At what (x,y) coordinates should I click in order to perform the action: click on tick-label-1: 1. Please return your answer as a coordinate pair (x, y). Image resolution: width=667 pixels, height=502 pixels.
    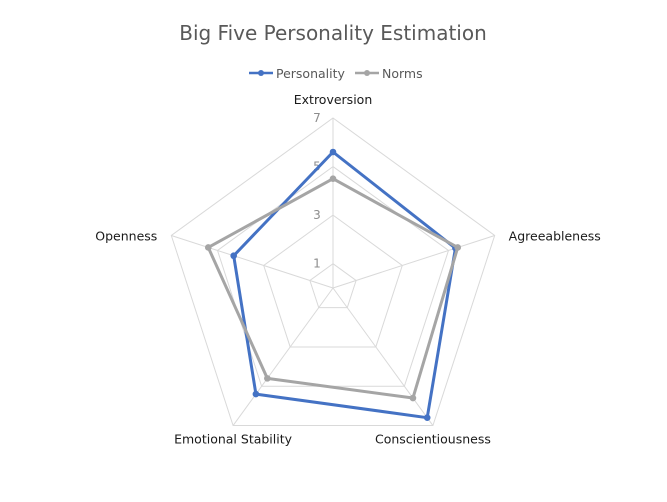
    Looking at the image, I should click on (317, 264).